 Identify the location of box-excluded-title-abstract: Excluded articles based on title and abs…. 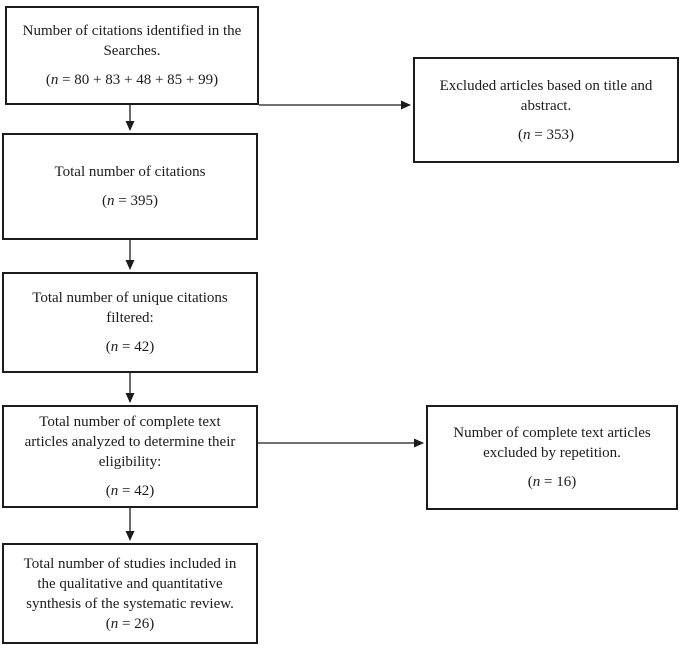
(546, 110).